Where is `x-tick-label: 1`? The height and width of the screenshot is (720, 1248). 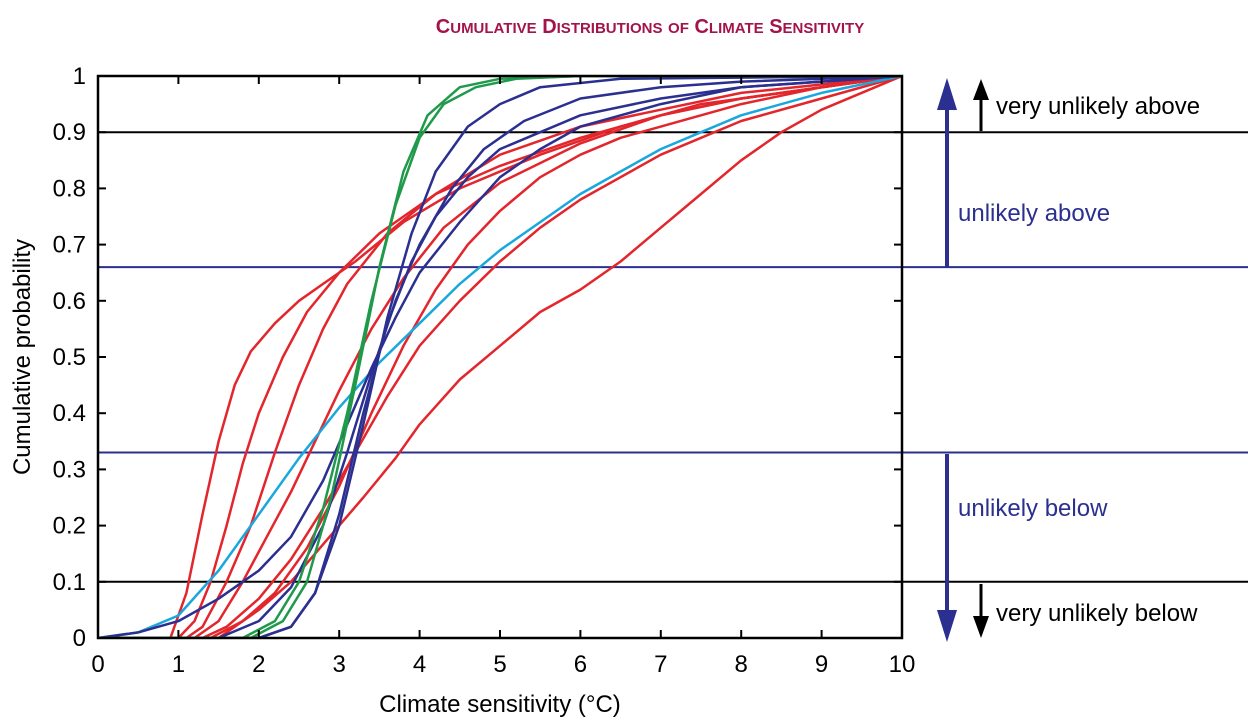
x-tick-label: 1 is located at coordinates (178, 664).